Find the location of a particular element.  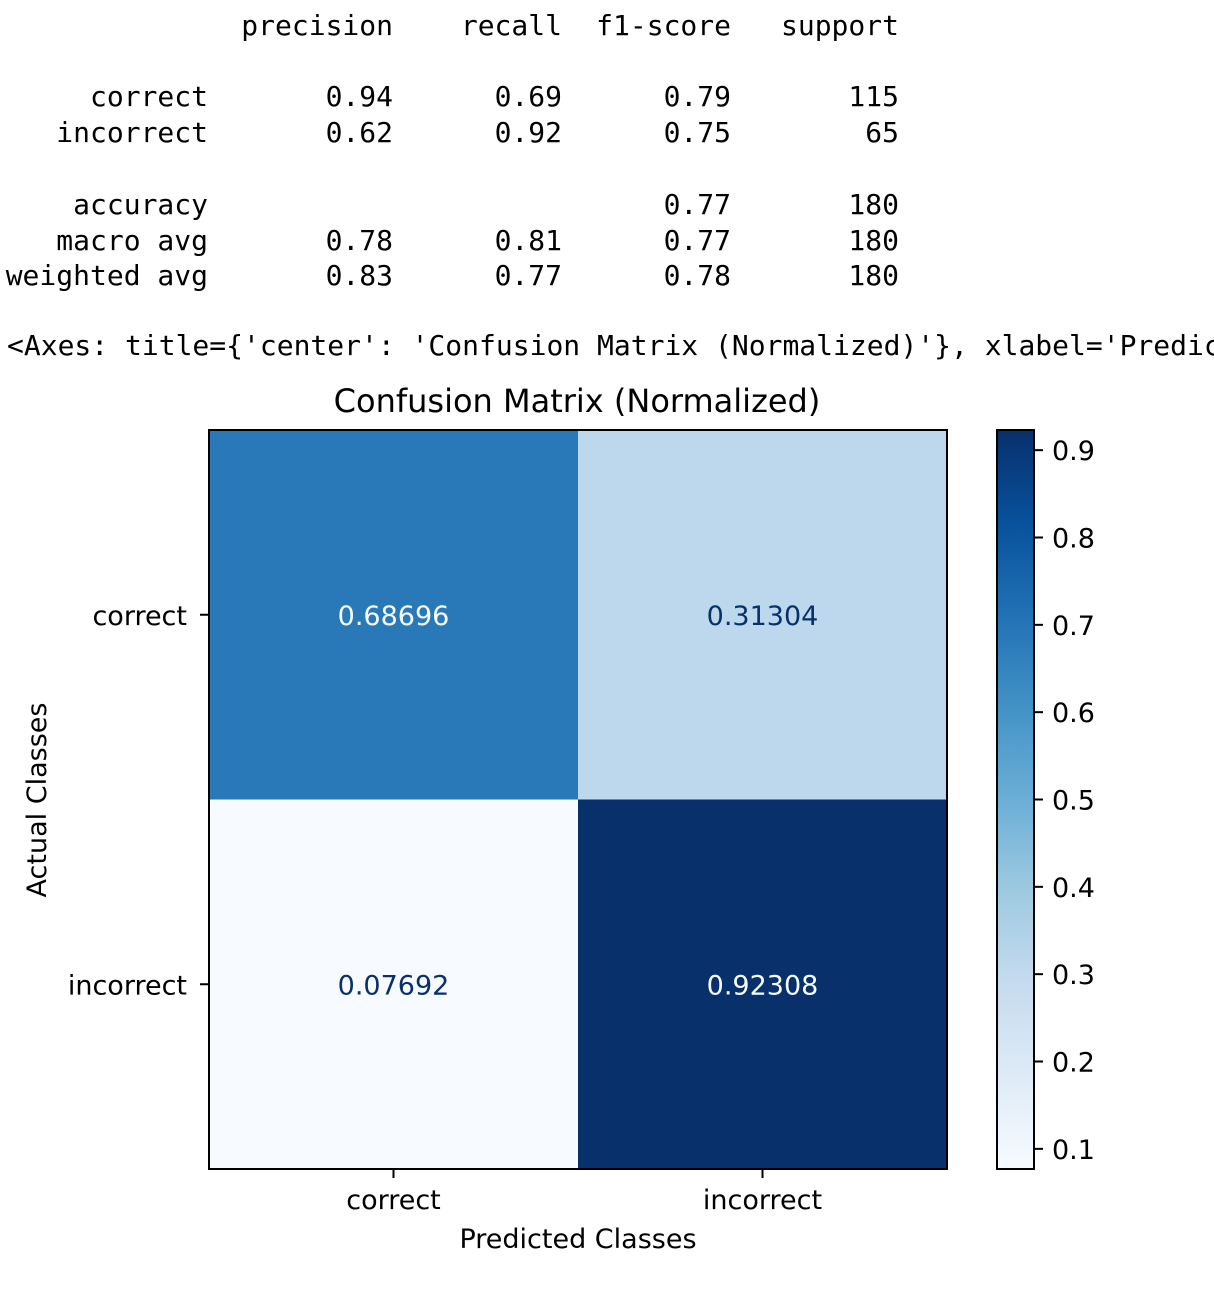

colorbar-tick-label: 0.9 is located at coordinates (1073, 451).